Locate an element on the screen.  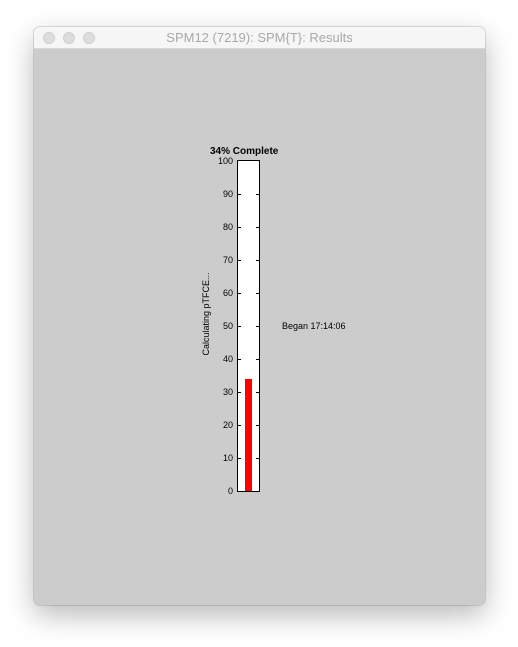
title-bar: SPM12 (7219): SPM{T}: Results is located at coordinates (259, 38).